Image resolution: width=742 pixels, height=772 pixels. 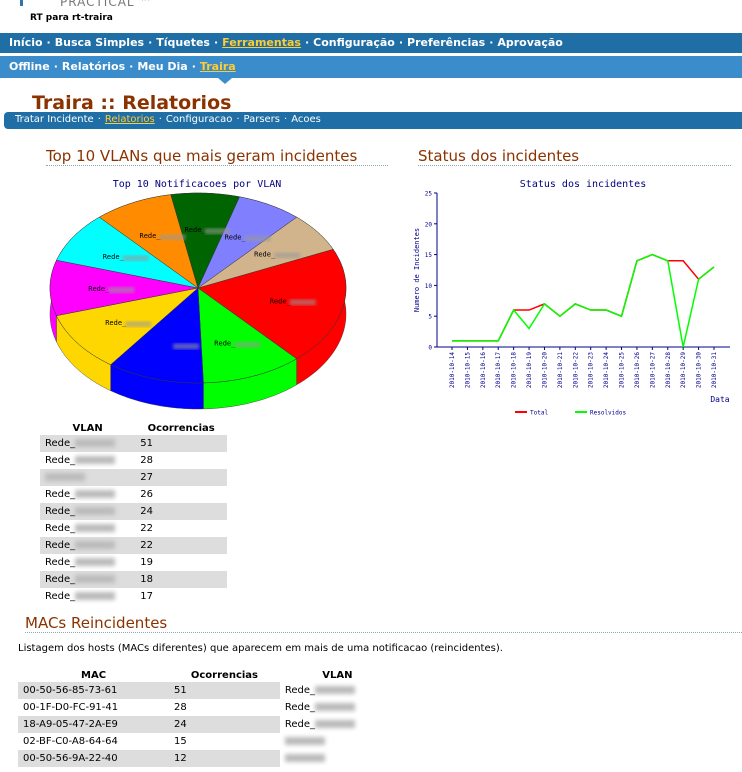 What do you see at coordinates (206, 741) in the screenshot?
I see `table-row: 02-BF-C0-A8-64-64 15` at bounding box center [206, 741].